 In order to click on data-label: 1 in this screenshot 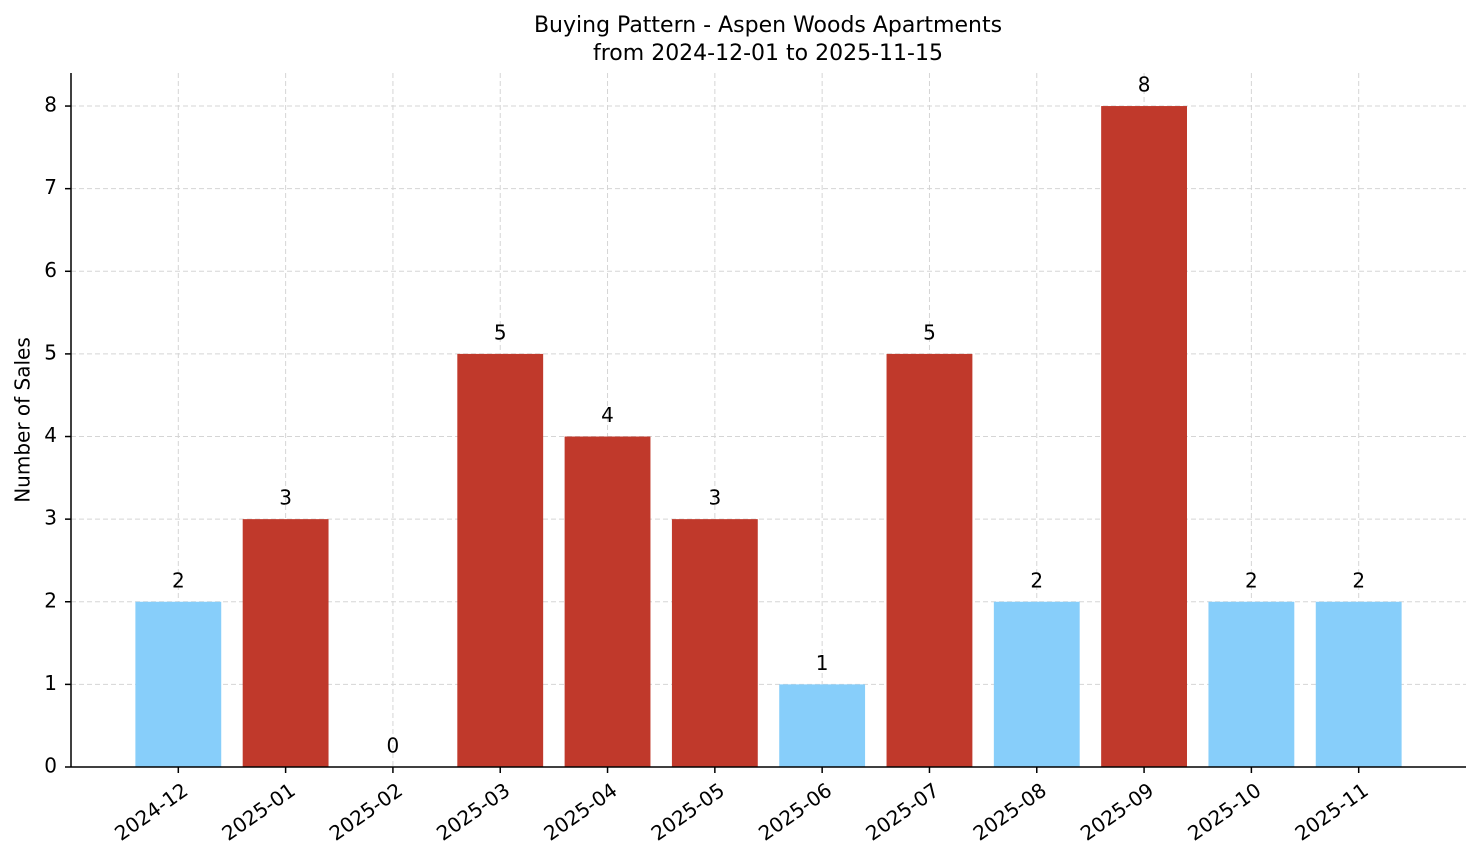, I will do `click(822, 663)`.